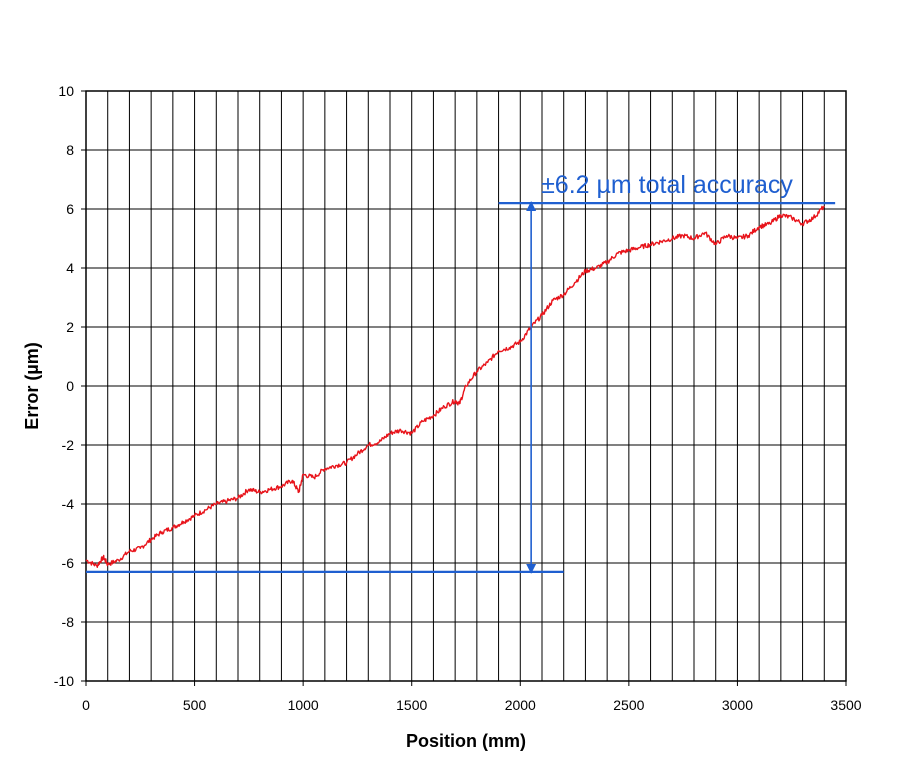 The height and width of the screenshot is (768, 900). What do you see at coordinates (195, 705) in the screenshot?
I see `x-tick-label: 500` at bounding box center [195, 705].